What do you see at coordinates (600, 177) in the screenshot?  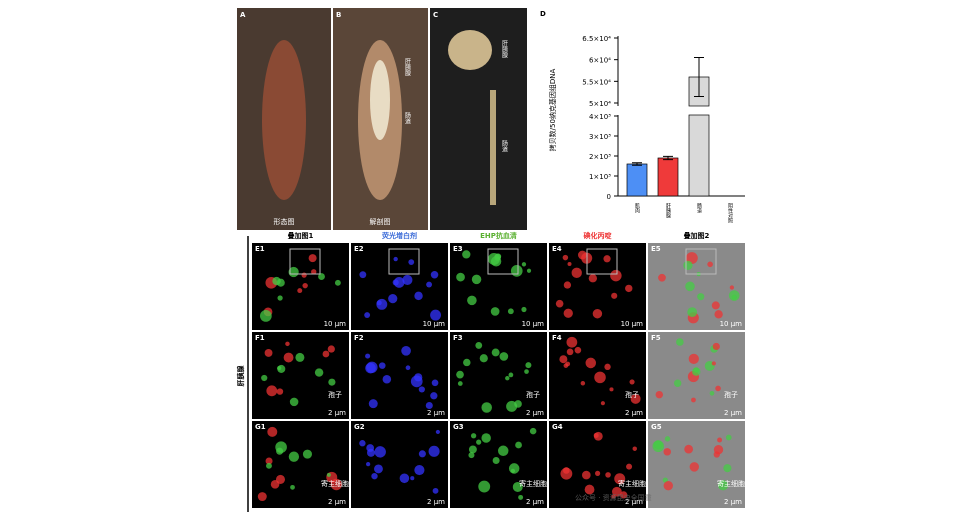 I see `y-tick-label: 1×10³` at bounding box center [600, 177].